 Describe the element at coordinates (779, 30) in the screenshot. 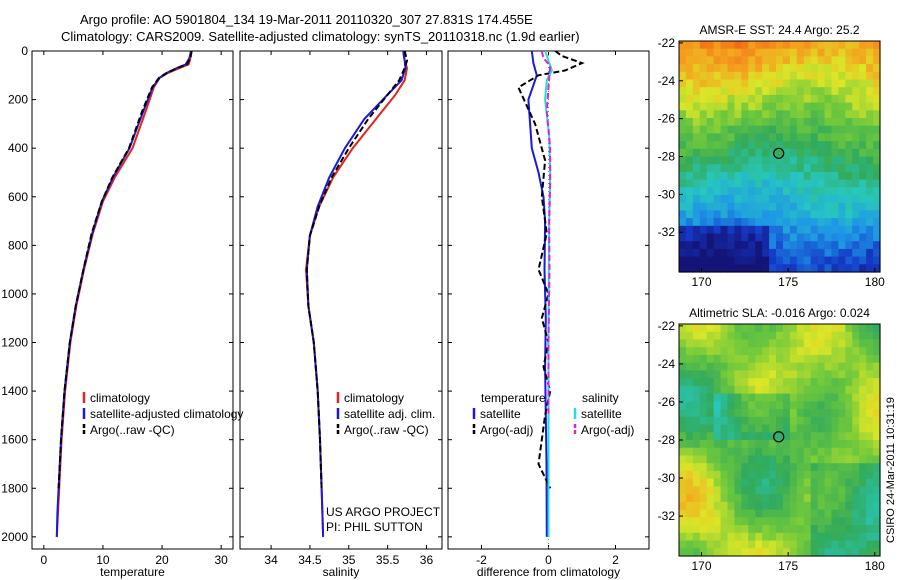

I see `sst-map-title: AMSR-E SST: 24.4 Argo: 25.2` at that location.